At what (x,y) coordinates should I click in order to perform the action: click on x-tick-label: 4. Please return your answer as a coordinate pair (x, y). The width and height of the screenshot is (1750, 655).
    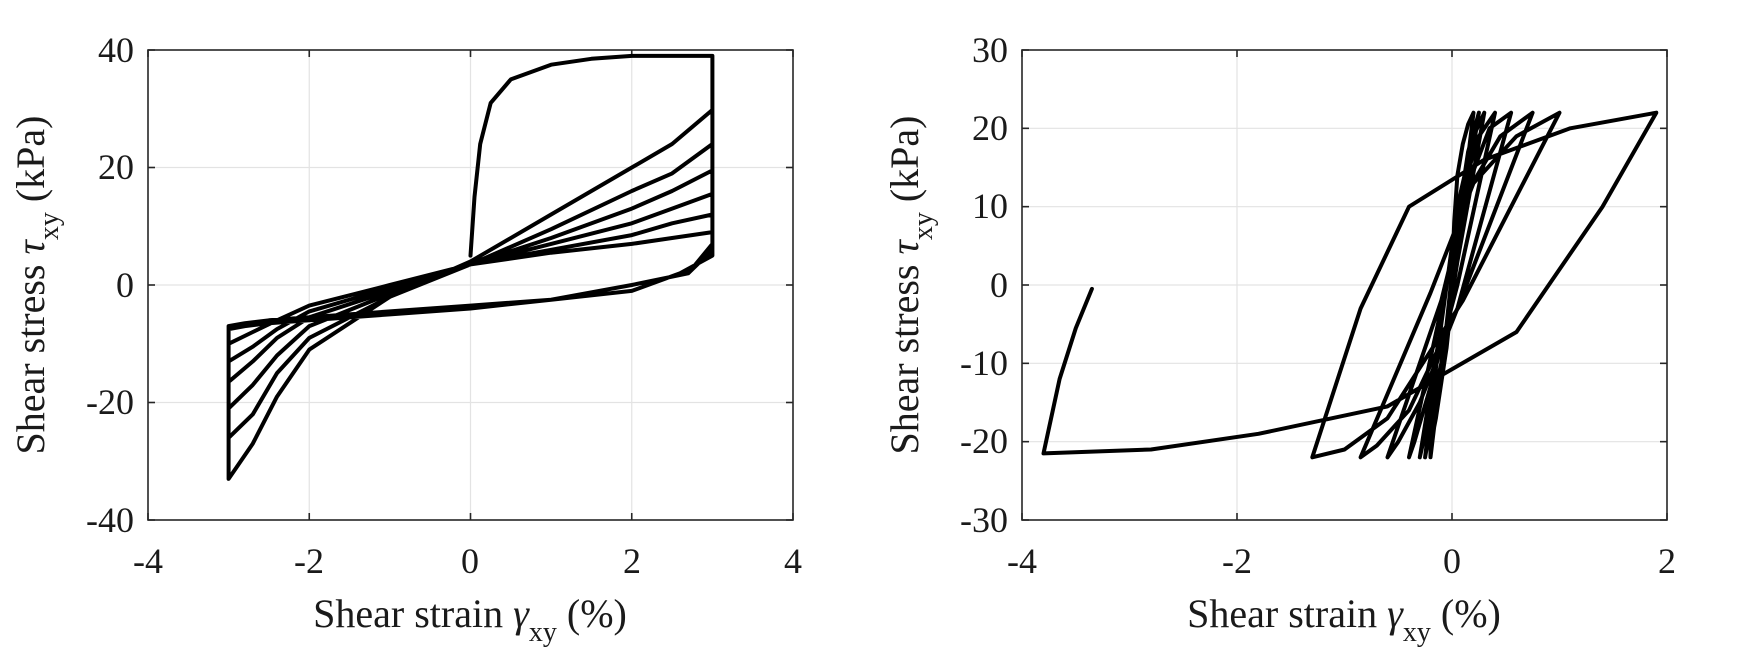
    Looking at the image, I should click on (793, 561).